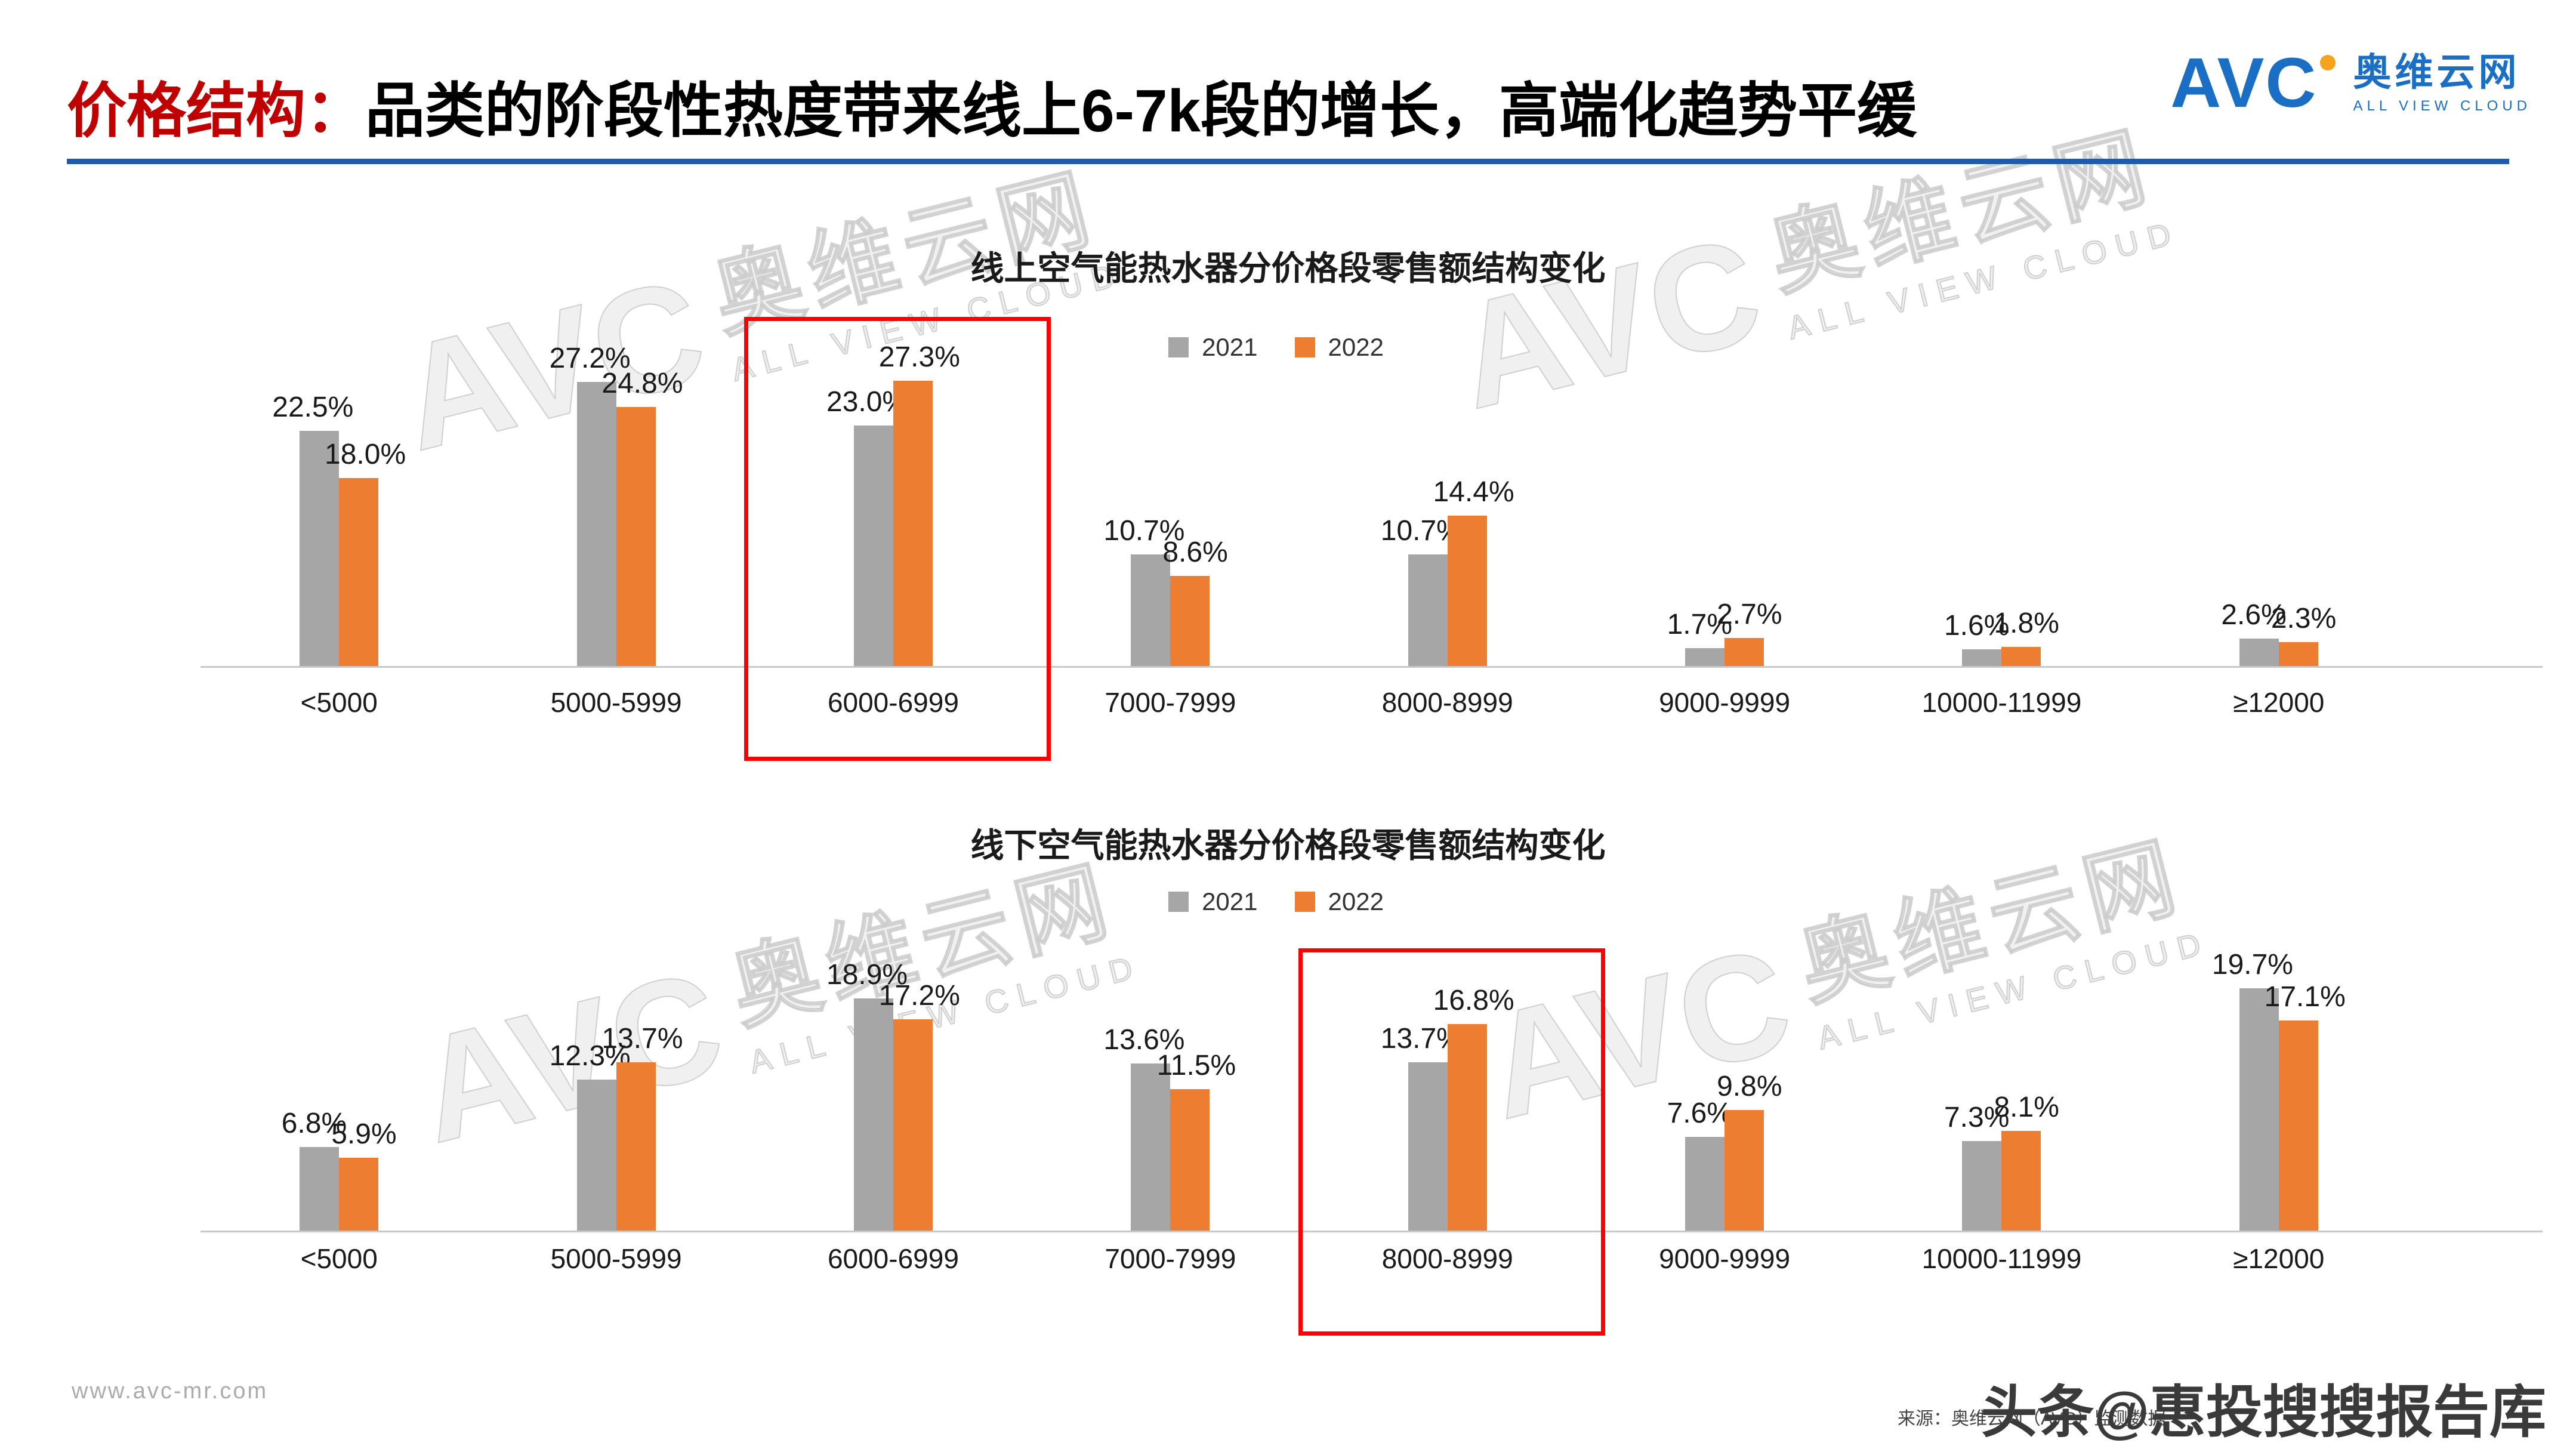 This screenshot has width=2576, height=1449. I want to click on category-label: 9000-9999, so click(1725, 702).